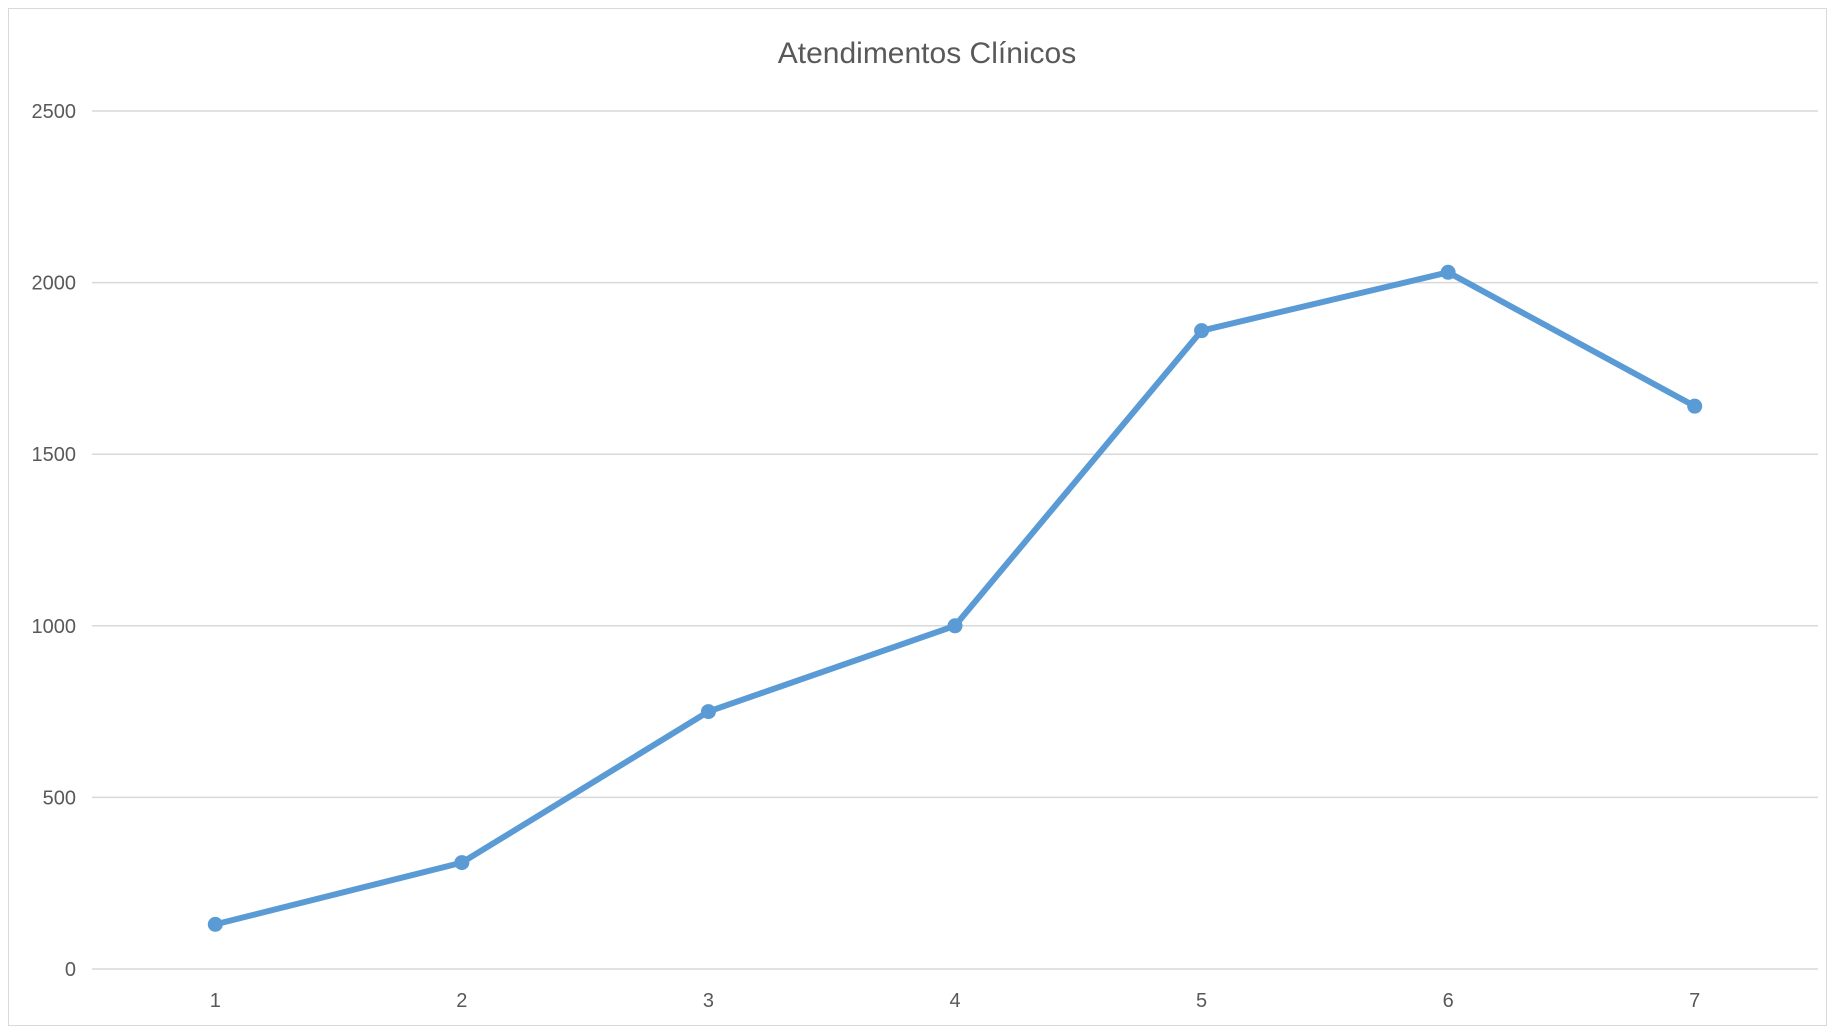  Describe the element at coordinates (54, 112) in the screenshot. I see `y-tick-label: 2500` at that location.